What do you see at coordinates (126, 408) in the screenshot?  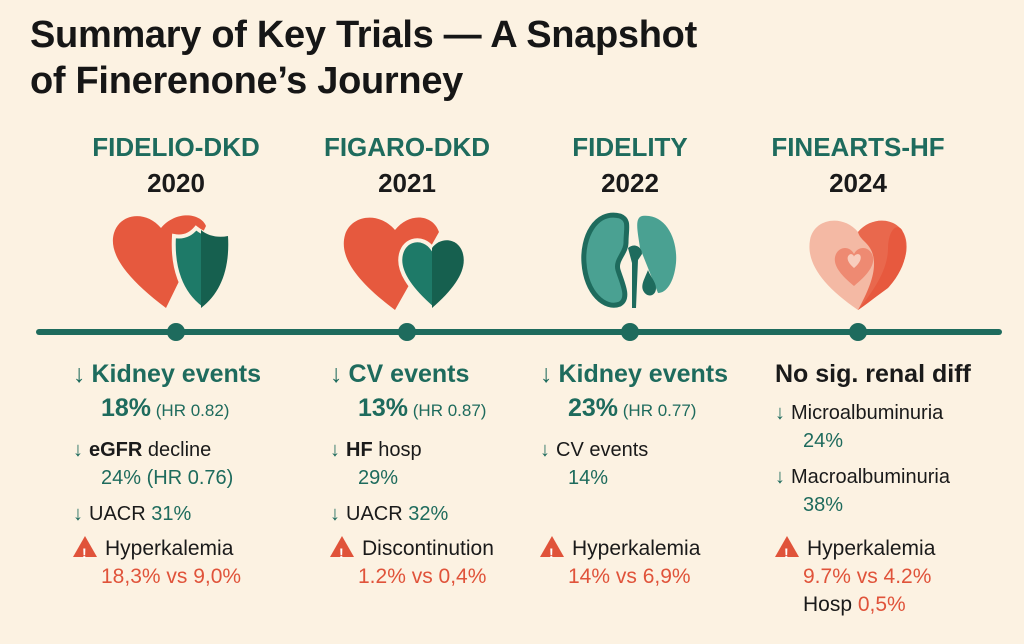 I see `stat-text: 18%` at bounding box center [126, 408].